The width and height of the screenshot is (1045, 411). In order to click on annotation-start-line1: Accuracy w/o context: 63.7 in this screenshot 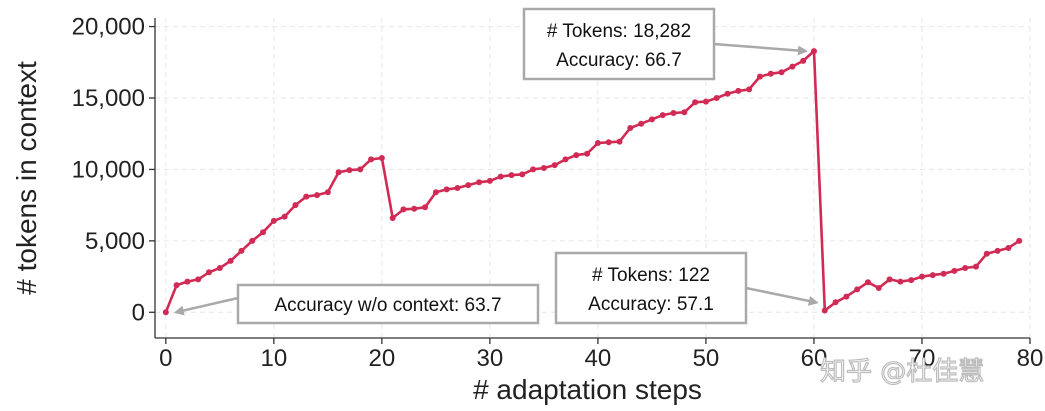, I will do `click(387, 305)`.